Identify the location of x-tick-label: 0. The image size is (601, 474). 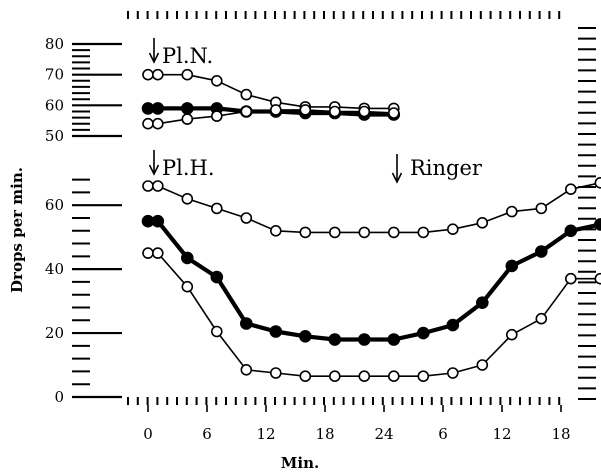
(148, 434).